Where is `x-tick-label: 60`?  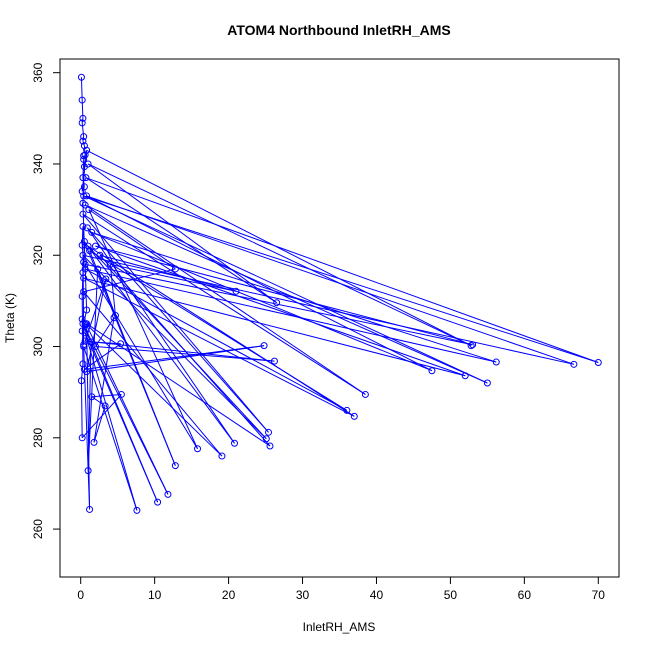
x-tick-label: 60 is located at coordinates (525, 595).